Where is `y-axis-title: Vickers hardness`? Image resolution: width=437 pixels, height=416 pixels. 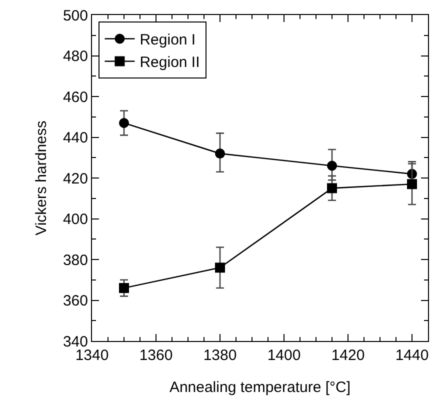
y-axis-title: Vickers hardness is located at coordinates (41, 178).